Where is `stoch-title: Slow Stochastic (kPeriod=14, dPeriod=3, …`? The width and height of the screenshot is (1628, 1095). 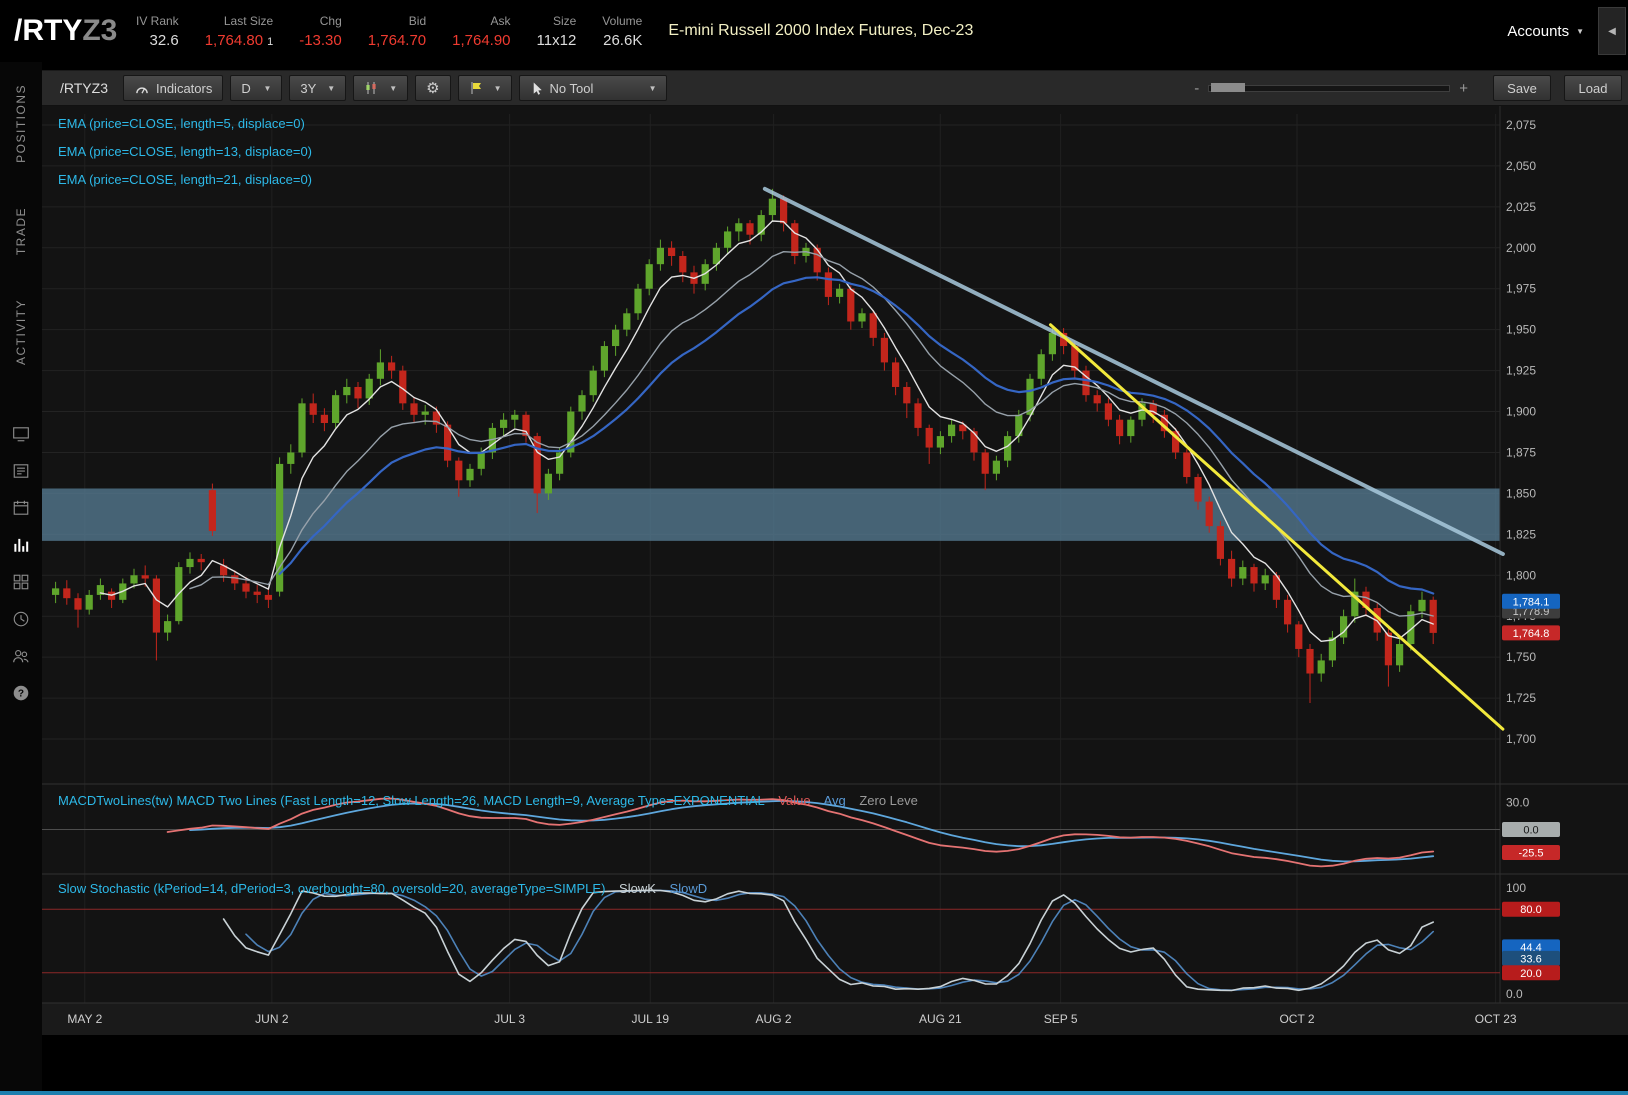 stoch-title: Slow Stochastic (kPeriod=14, dPeriod=3, … is located at coordinates (332, 888).